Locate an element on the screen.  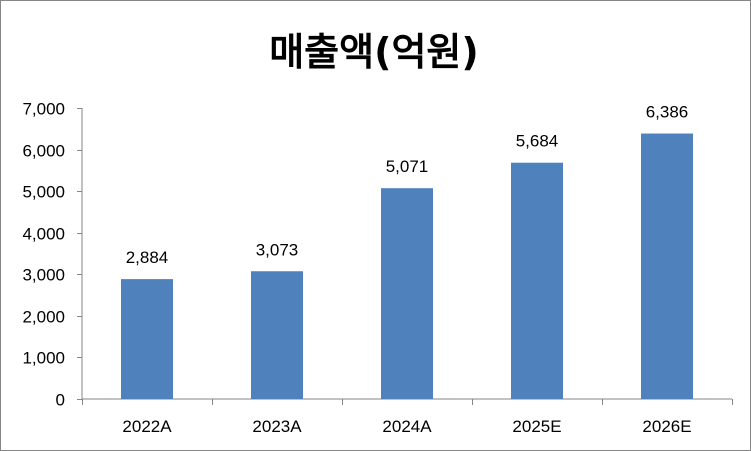
chart-title: 매출액(억원) is located at coordinates (374, 52).